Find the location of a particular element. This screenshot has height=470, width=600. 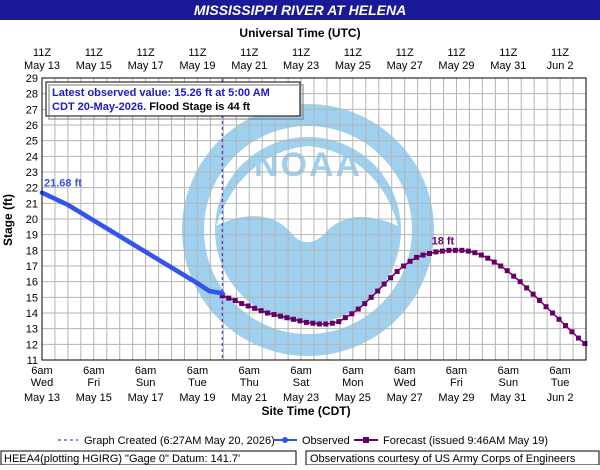

x-tick-day: Tue is located at coordinates (560, 383).